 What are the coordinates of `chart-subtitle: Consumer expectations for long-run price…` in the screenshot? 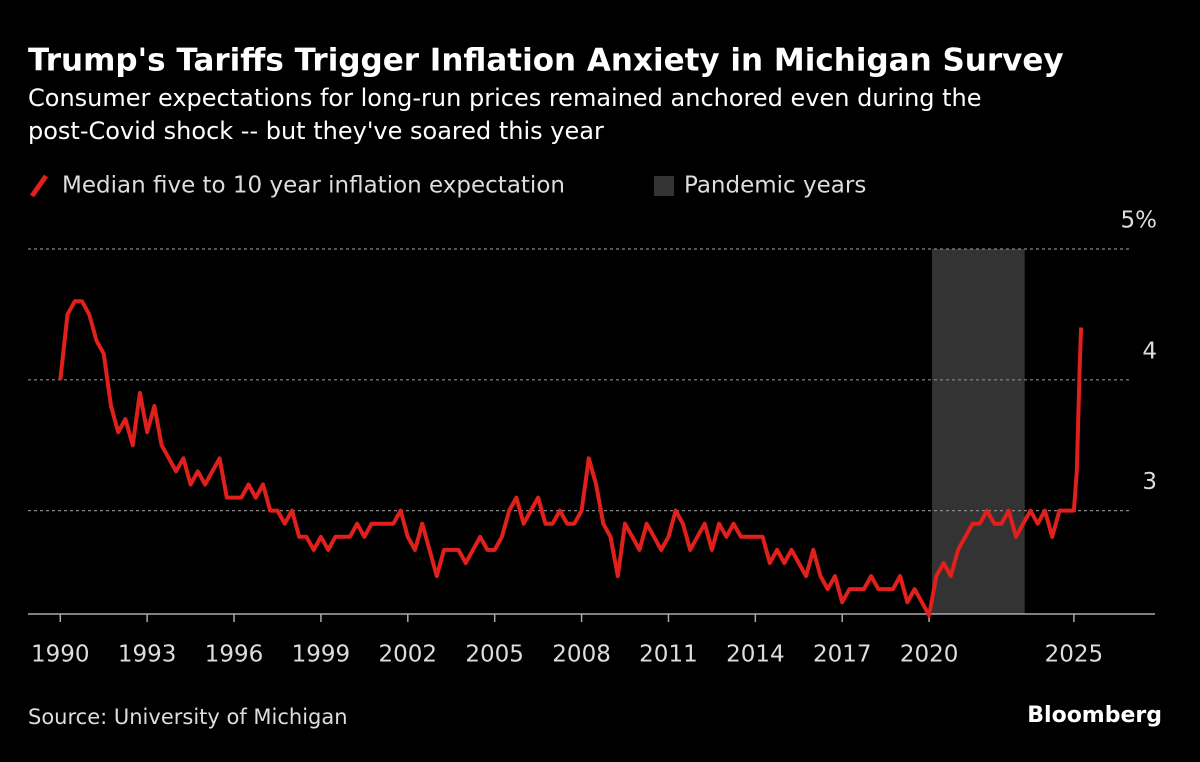 It's located at (505, 98).